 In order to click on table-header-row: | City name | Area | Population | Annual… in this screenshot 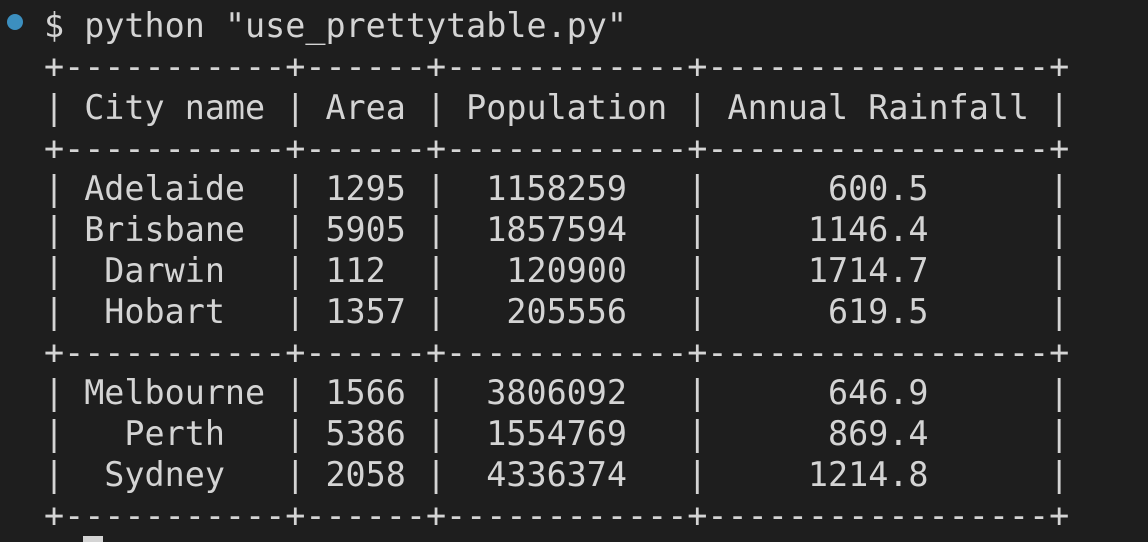, I will do `click(557, 107)`.